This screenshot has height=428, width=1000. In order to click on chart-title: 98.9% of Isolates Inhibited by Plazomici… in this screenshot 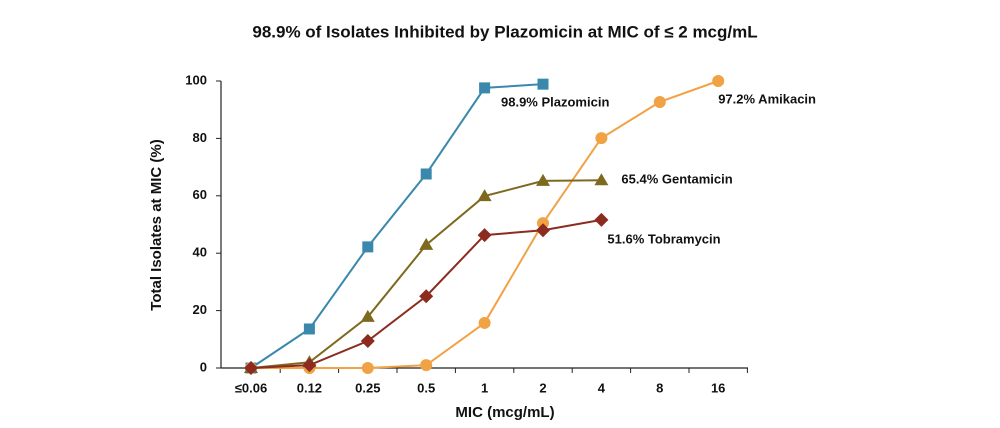, I will do `click(504, 31)`.